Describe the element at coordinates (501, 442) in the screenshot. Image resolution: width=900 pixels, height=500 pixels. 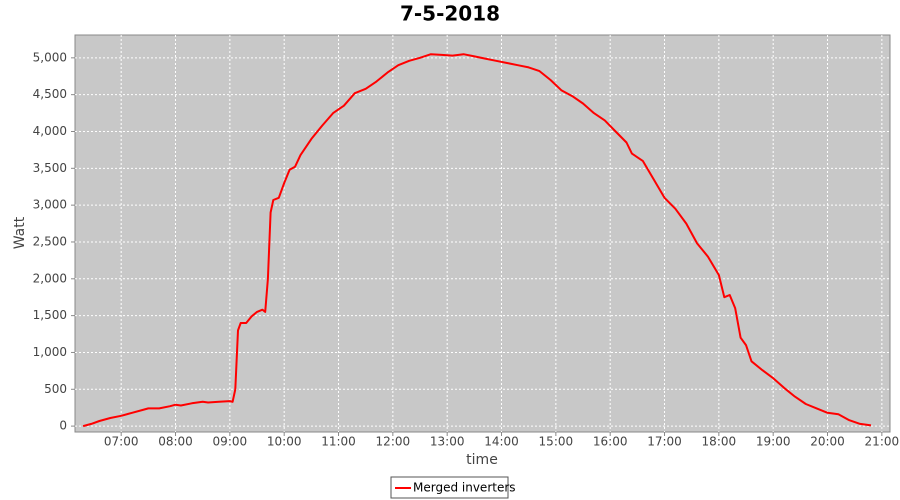
I see `x-tick-label: 14:00` at that location.